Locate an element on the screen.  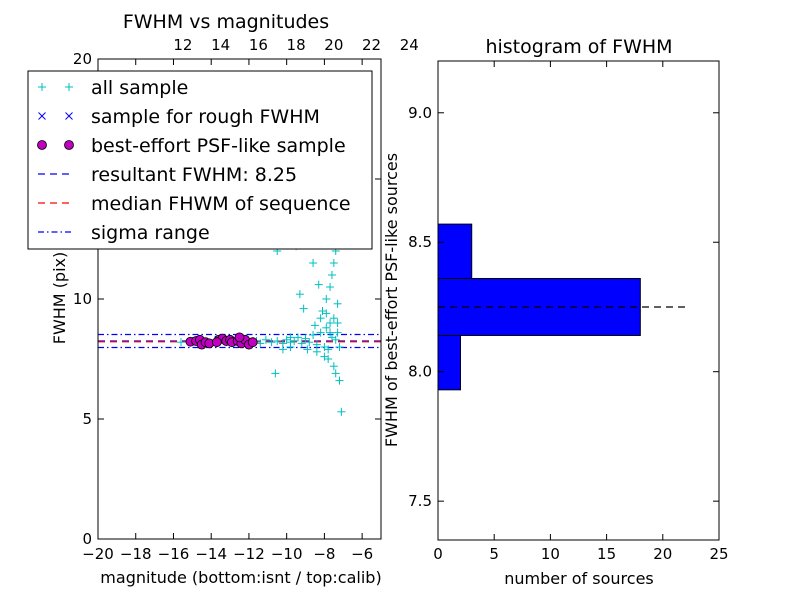
top-tick-label: 18 is located at coordinates (296, 45).